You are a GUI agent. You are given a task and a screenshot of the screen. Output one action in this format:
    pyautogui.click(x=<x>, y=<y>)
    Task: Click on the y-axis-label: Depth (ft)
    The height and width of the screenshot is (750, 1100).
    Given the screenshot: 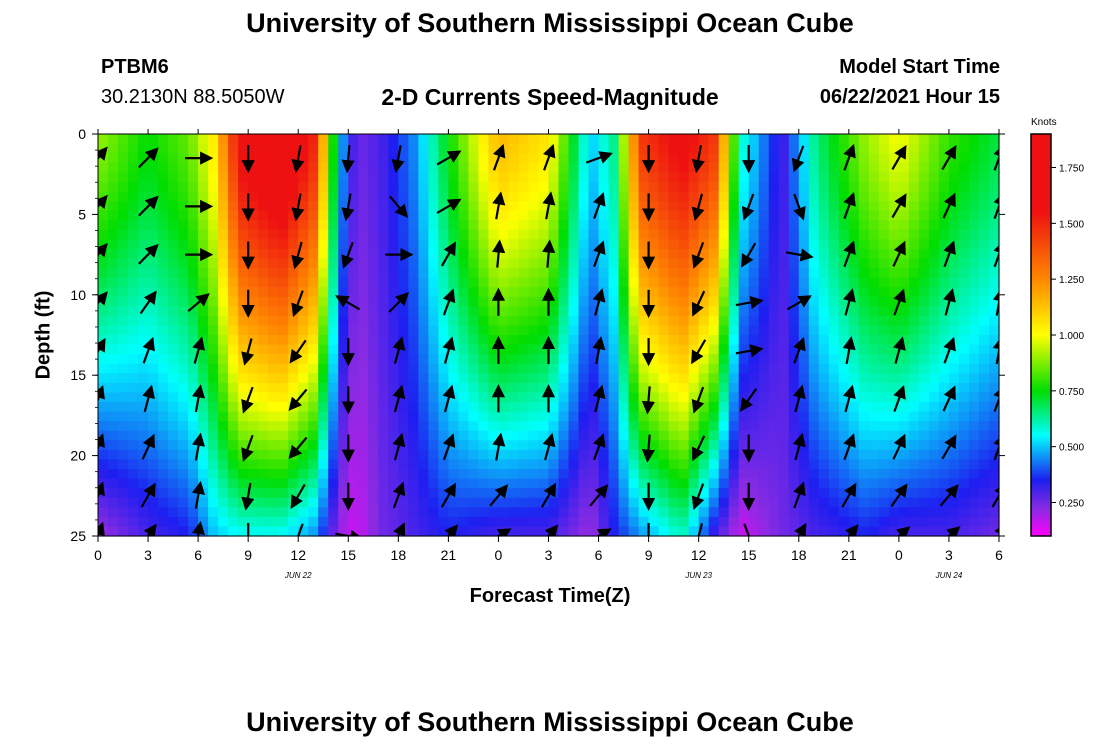 What is the action you would take?
    pyautogui.click(x=43, y=335)
    